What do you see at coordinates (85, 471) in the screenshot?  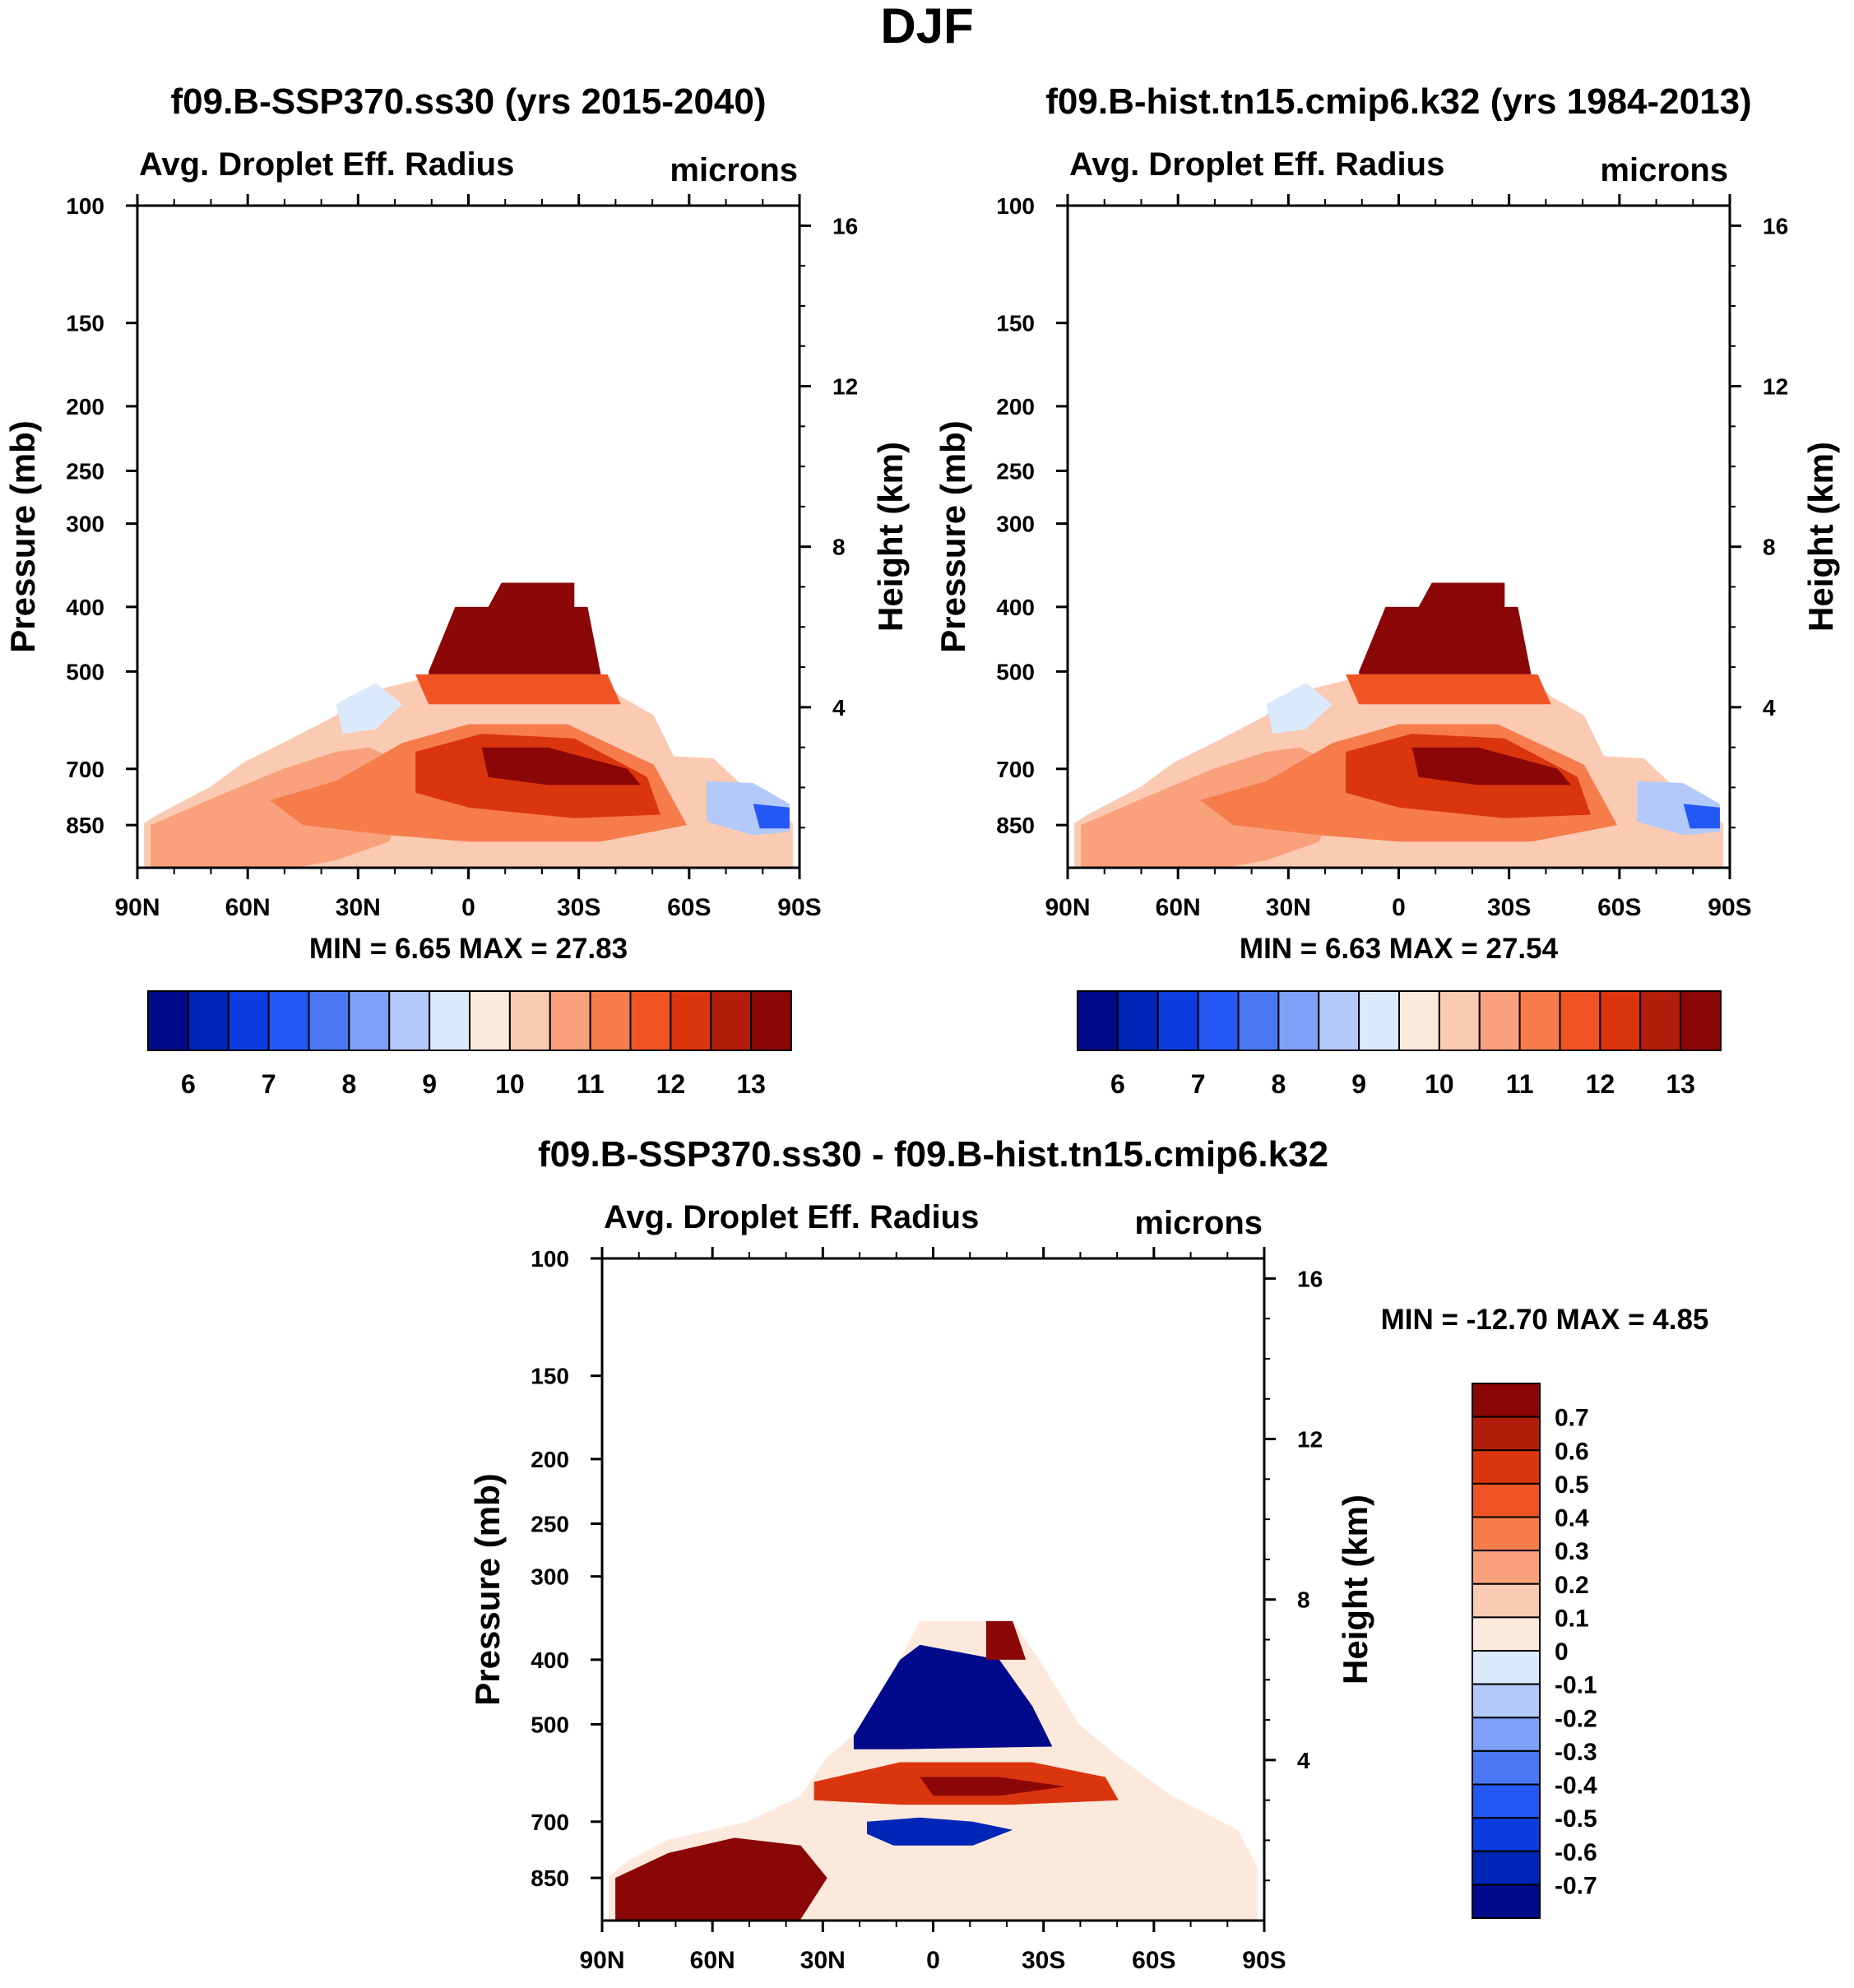 I see `y-tick-label: 250` at bounding box center [85, 471].